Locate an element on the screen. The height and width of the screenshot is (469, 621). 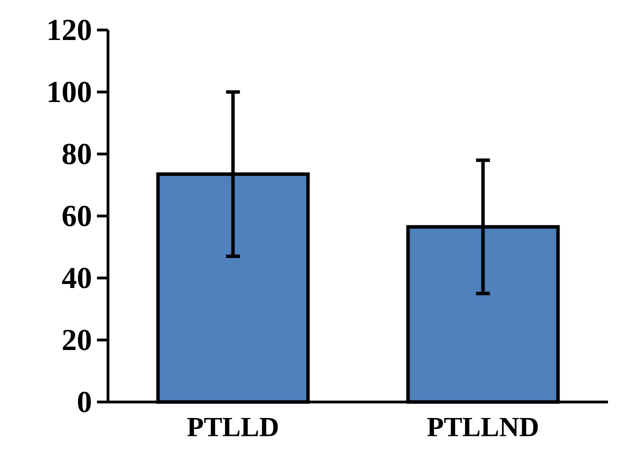
y-tick-label: 0 is located at coordinates (84, 402).